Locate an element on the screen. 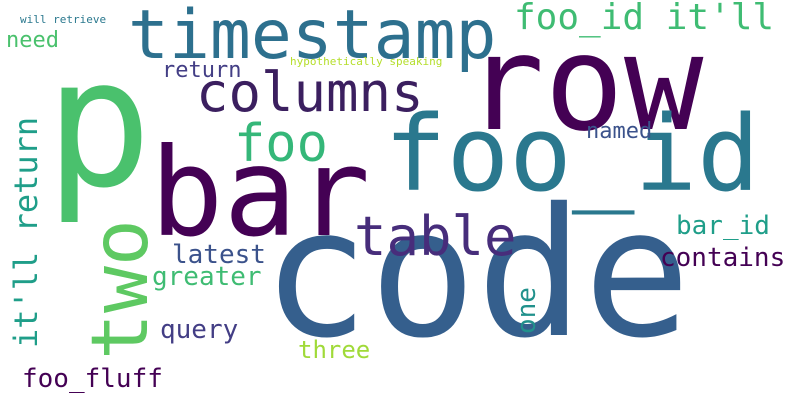  word-contains: contains is located at coordinates (723, 258).